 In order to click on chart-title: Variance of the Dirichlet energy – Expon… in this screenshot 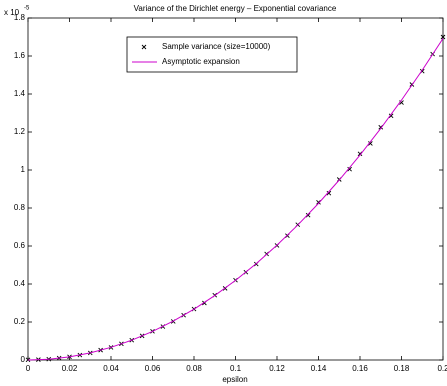, I will do `click(235, 8)`.